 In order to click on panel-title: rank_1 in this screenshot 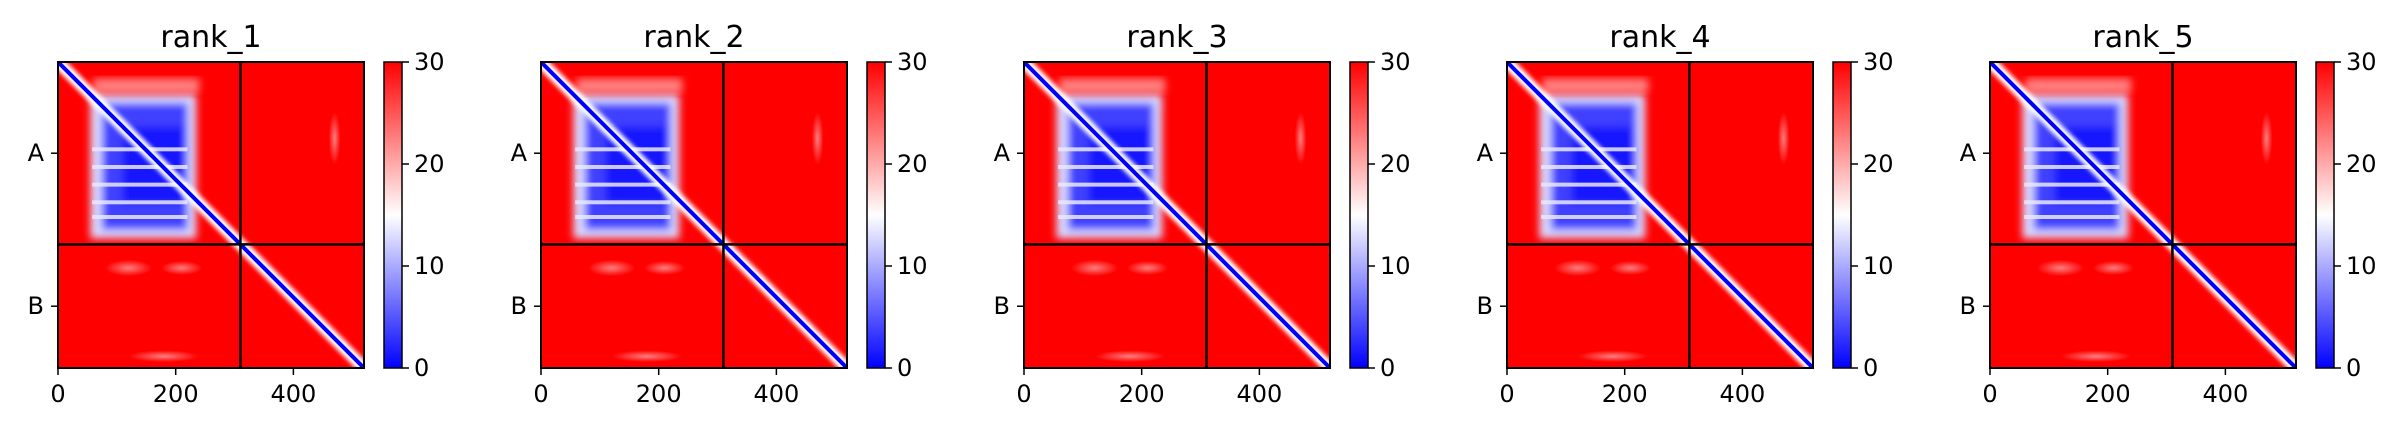, I will do `click(210, 37)`.